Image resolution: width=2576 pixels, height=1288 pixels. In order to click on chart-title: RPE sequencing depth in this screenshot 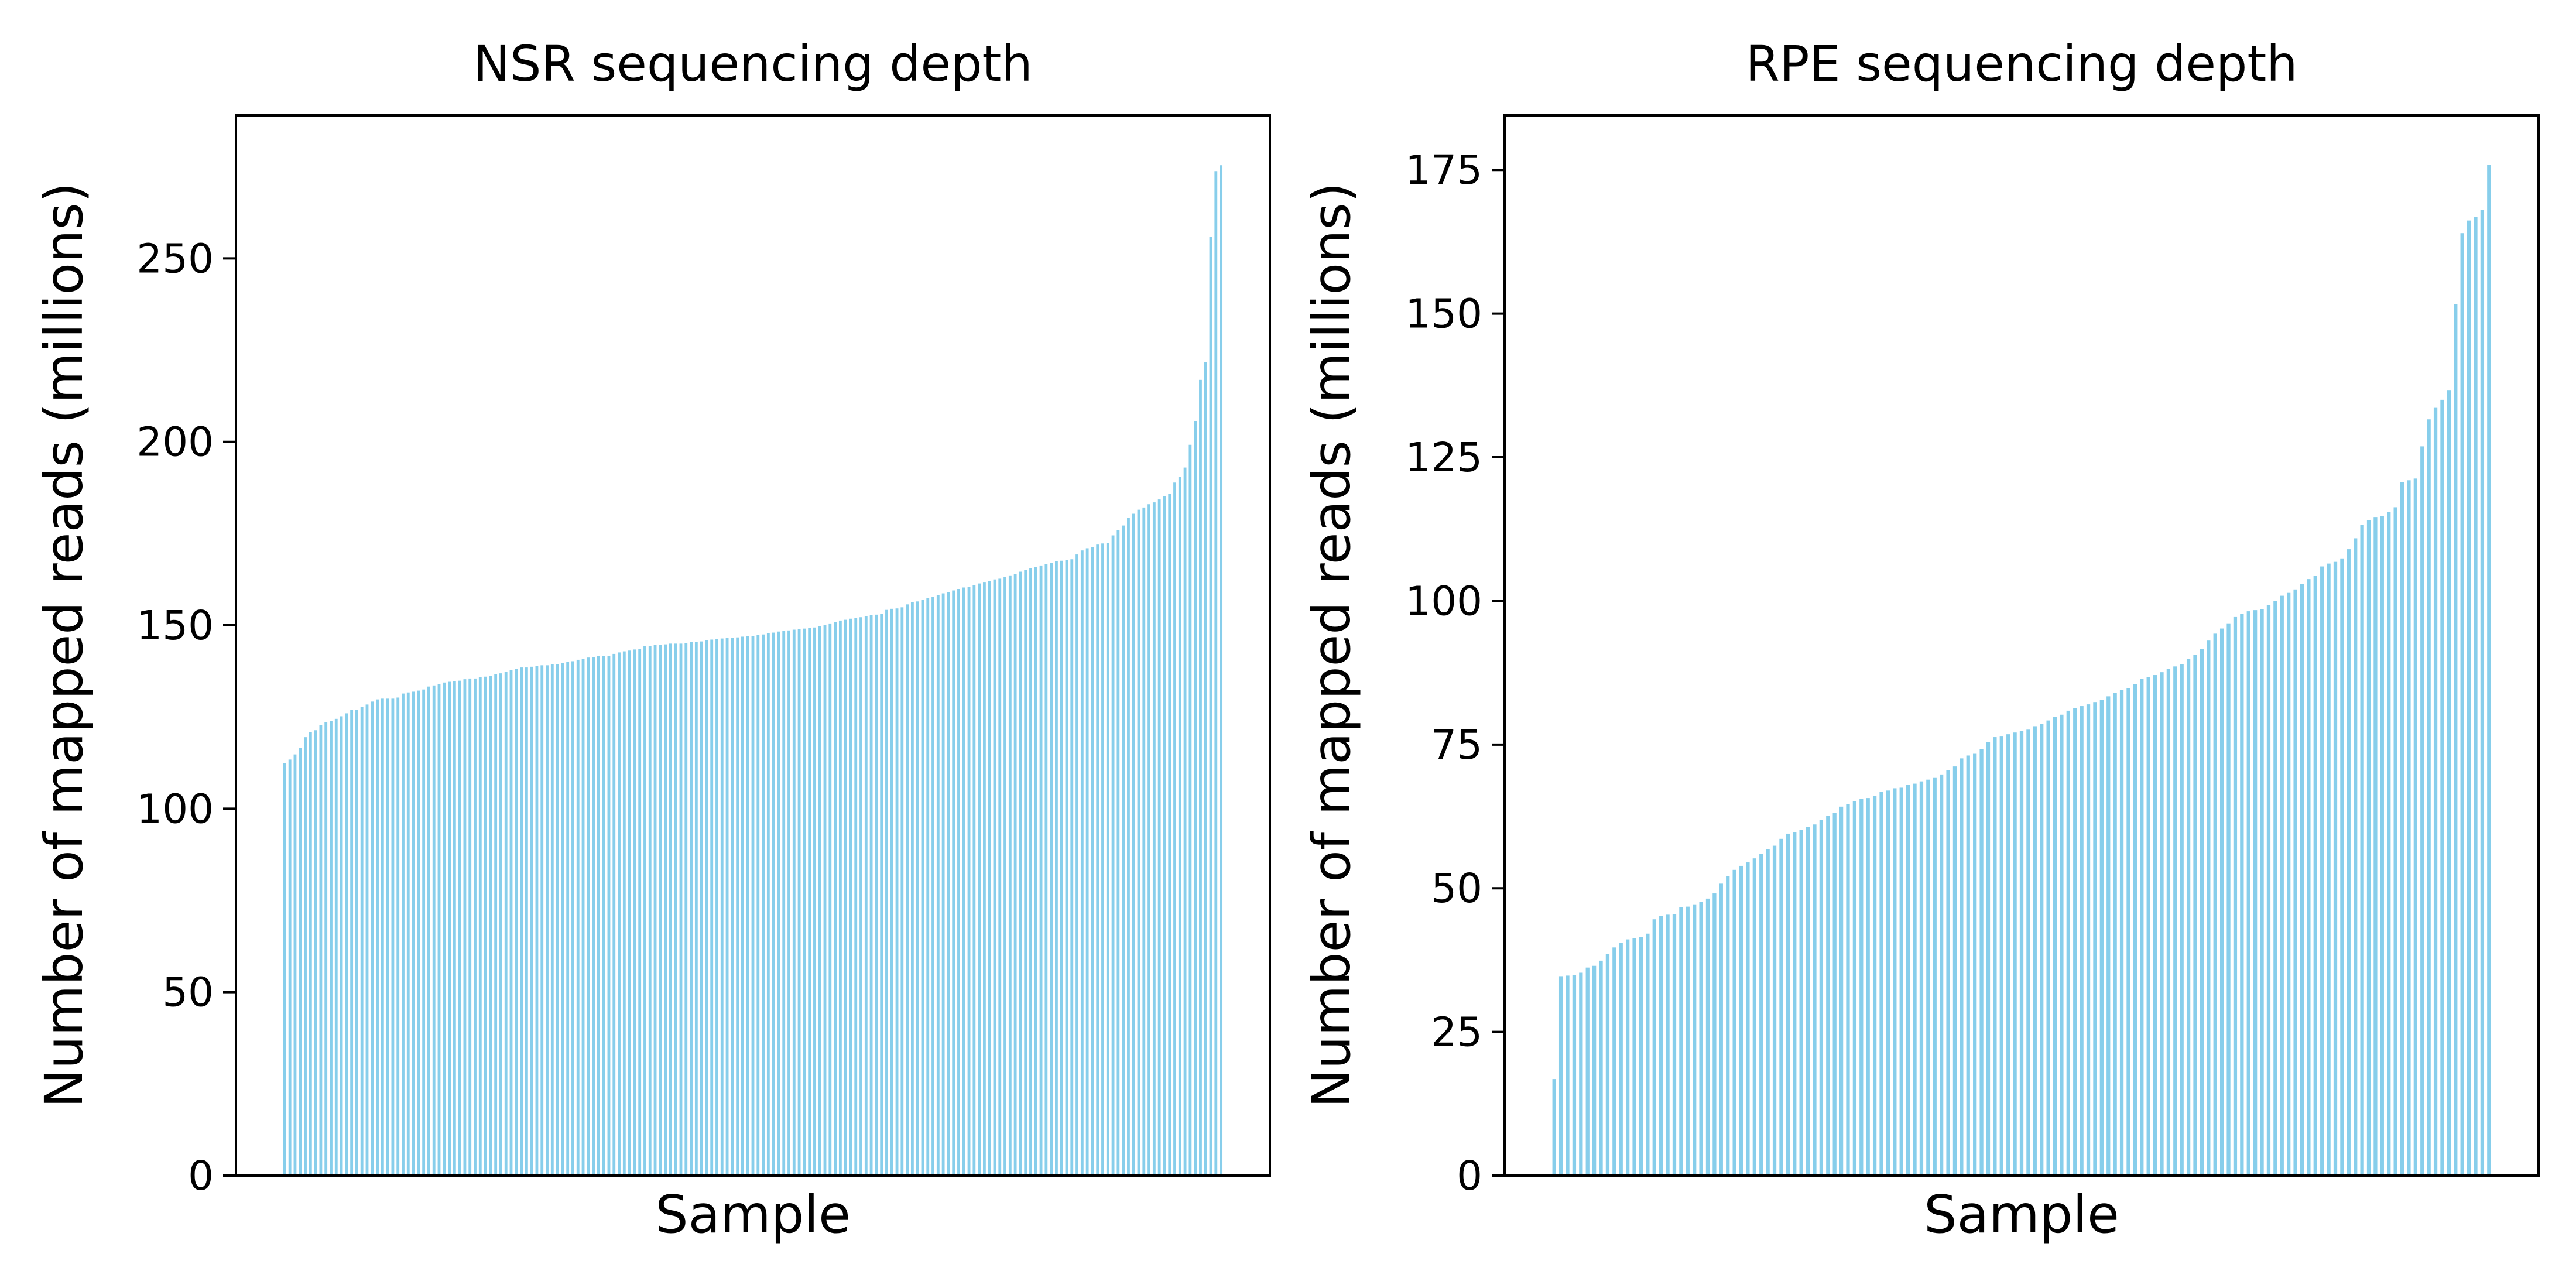, I will do `click(2022, 64)`.